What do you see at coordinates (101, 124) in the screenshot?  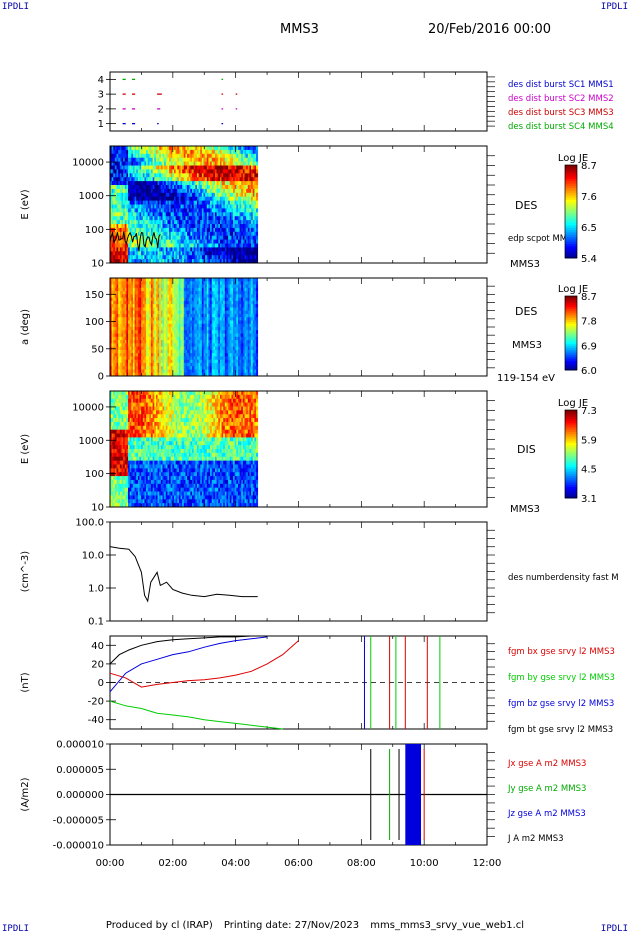 I see `y-tick-label: 1` at bounding box center [101, 124].